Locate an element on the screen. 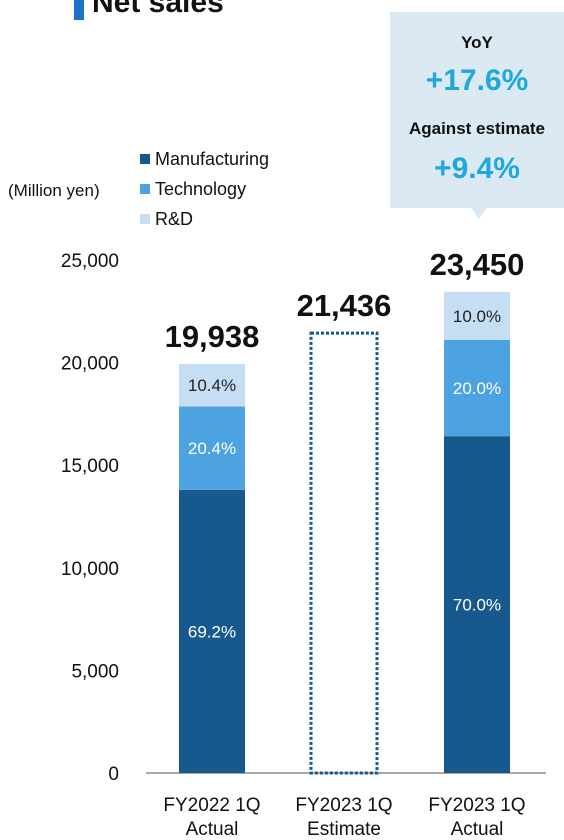  legend: Manufacturing Technology R&D is located at coordinates (204, 189).